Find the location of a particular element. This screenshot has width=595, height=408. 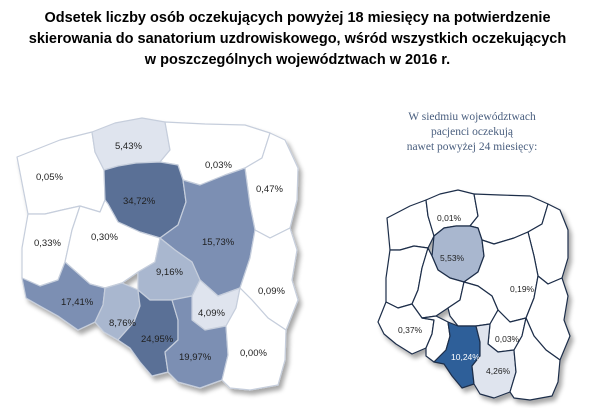

label-mazowieckie: 15,73% is located at coordinates (218, 242).